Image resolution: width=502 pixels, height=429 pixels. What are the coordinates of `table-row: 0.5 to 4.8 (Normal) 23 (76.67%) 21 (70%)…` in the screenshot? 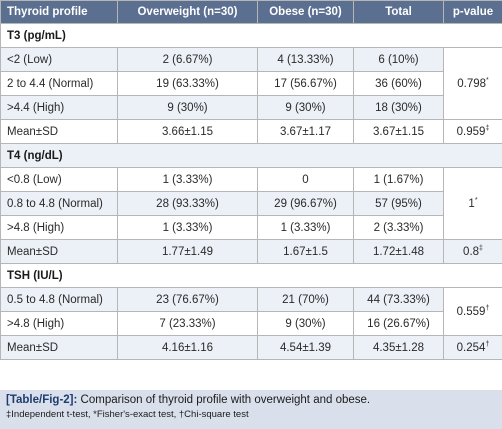 It's located at (251, 311).